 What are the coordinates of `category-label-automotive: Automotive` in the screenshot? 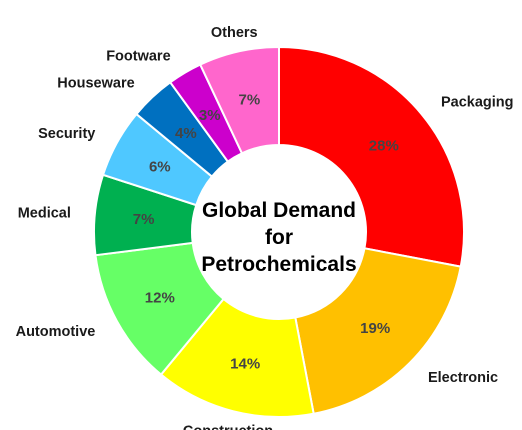 It's located at (56, 332).